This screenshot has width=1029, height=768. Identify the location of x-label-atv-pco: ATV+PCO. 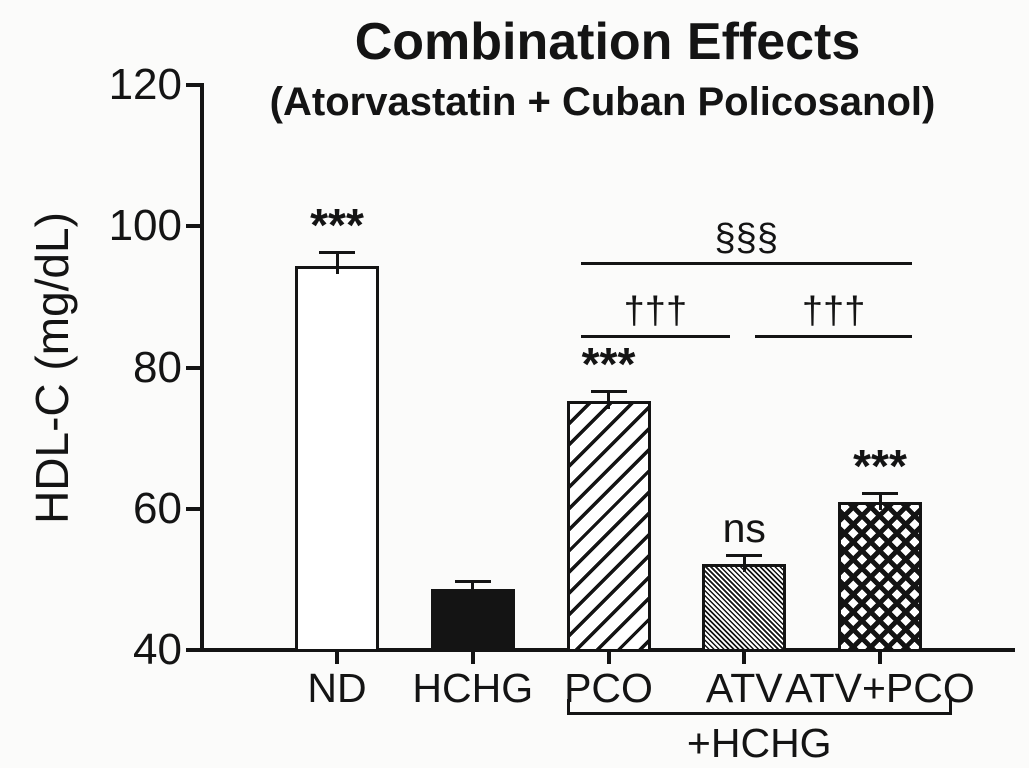
(880, 688).